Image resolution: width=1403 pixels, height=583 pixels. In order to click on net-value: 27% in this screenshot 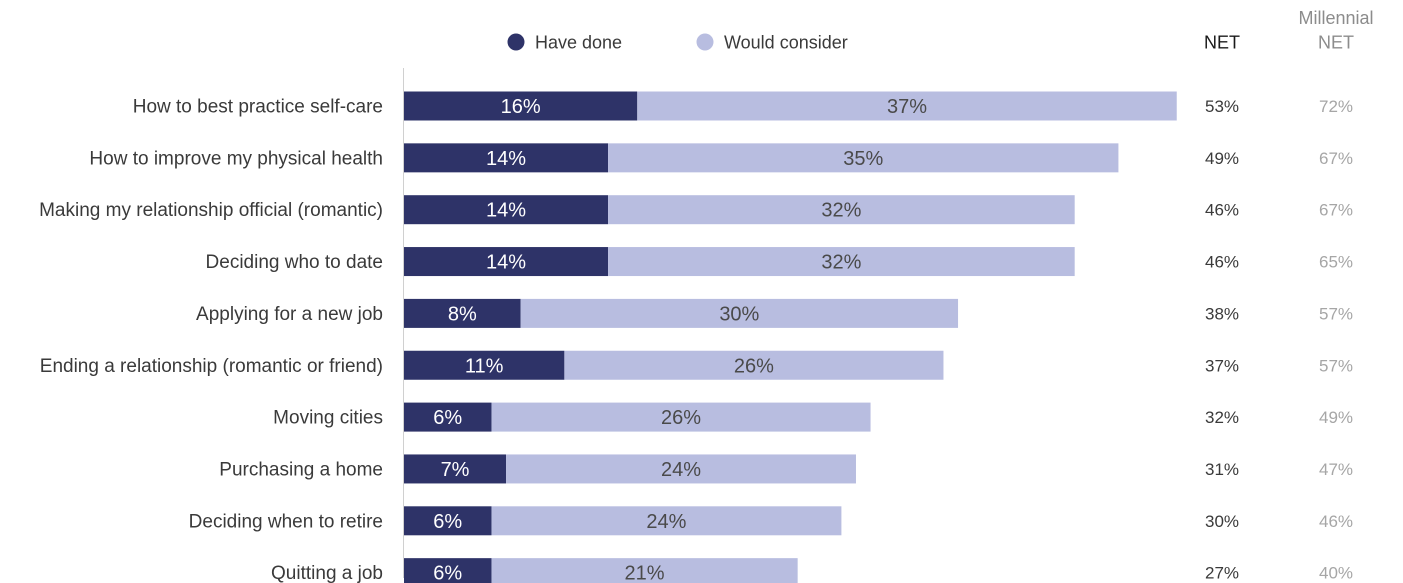, I will do `click(1222, 573)`.